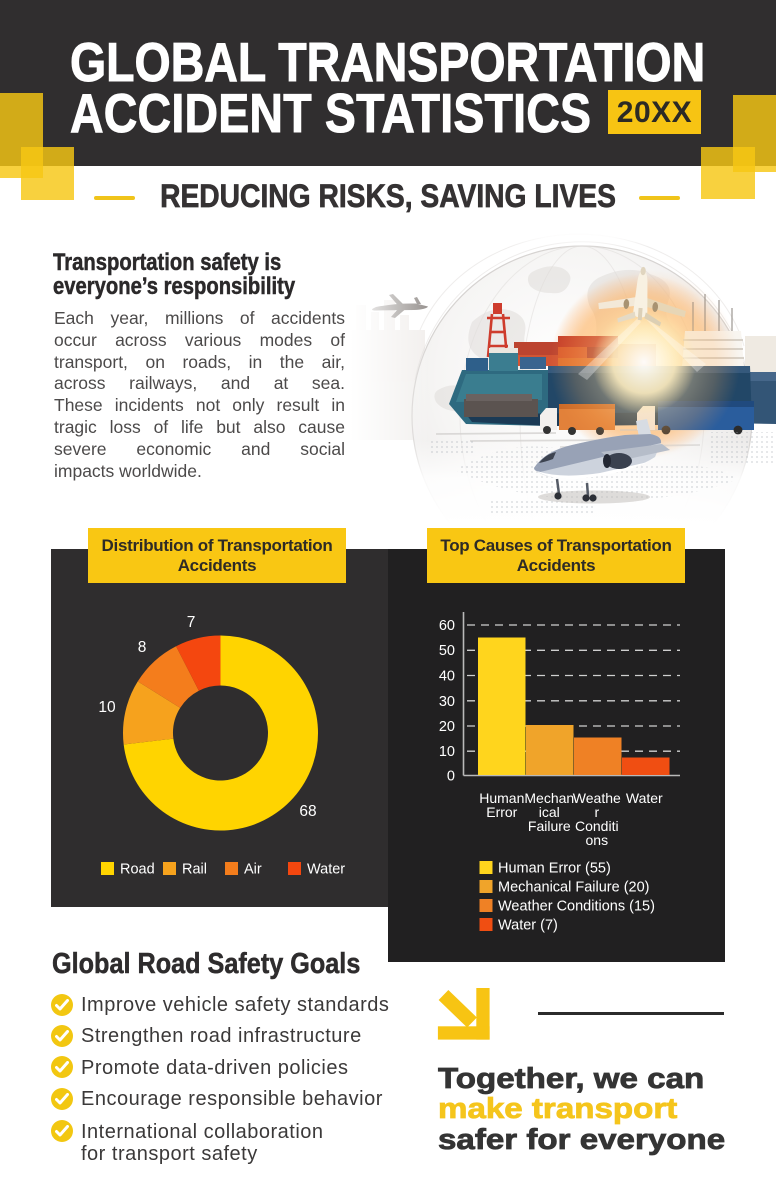 This screenshot has height=1200, width=776. What do you see at coordinates (447, 702) in the screenshot?
I see `svg-text: 30` at bounding box center [447, 702].